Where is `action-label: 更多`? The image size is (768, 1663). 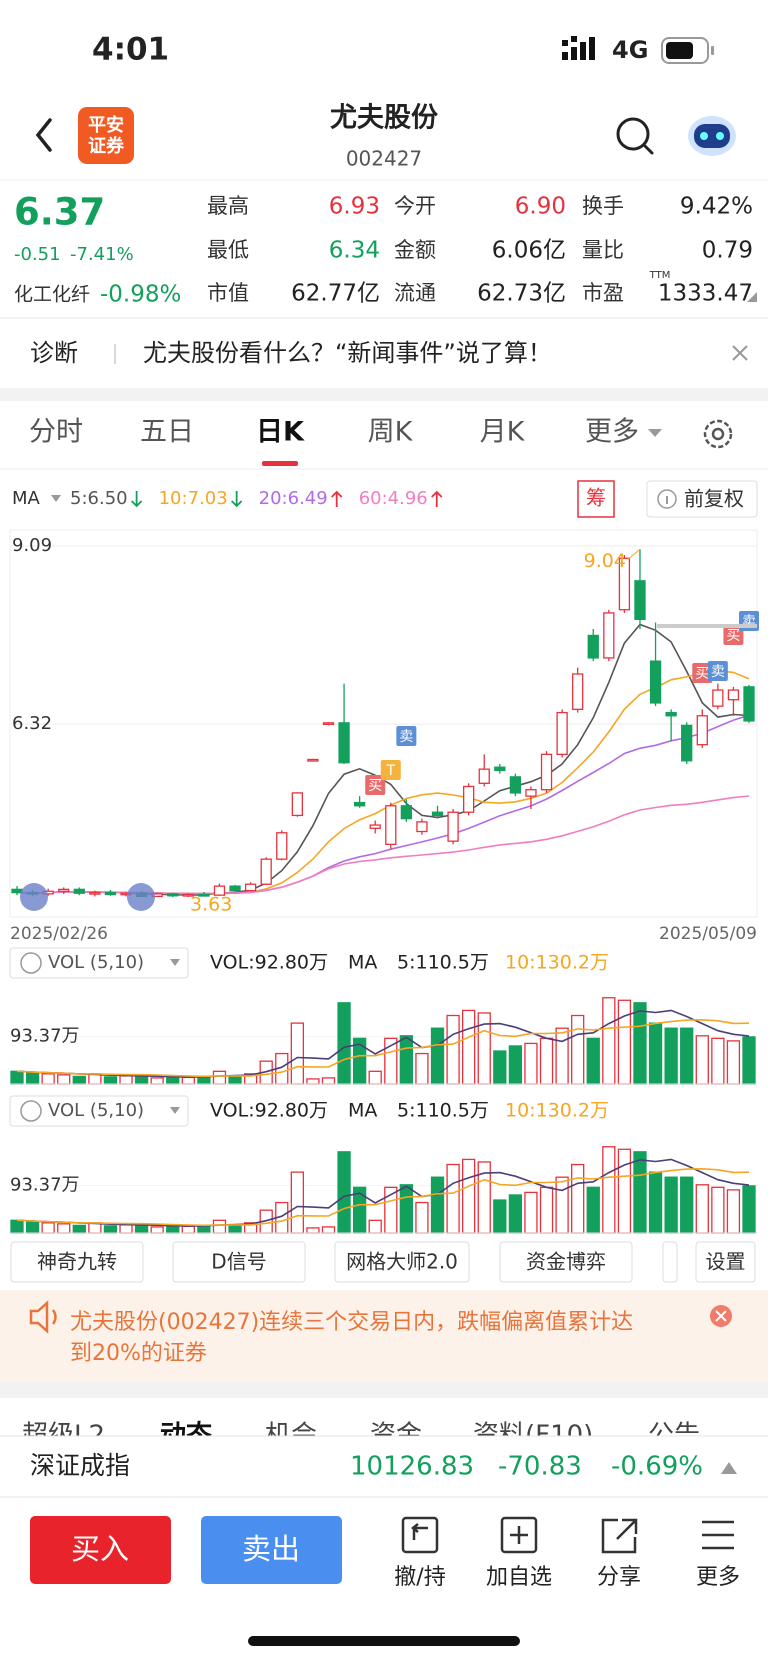 action-label: 更多 is located at coordinates (718, 1577).